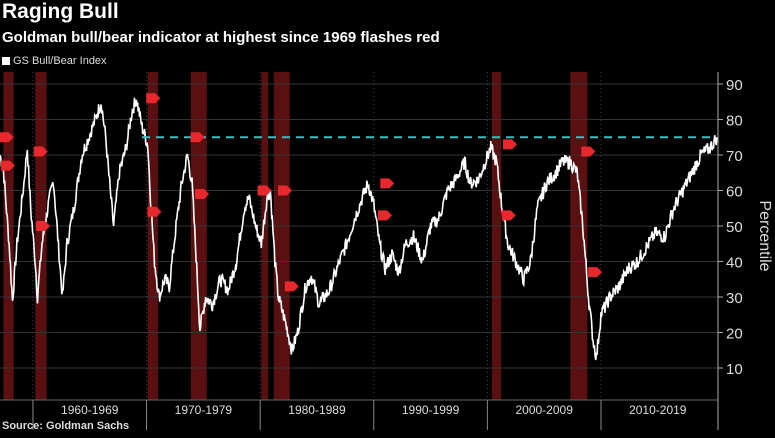 This screenshot has height=438, width=775. Describe the element at coordinates (734, 263) in the screenshot. I see `y-tick-label: 40` at that location.